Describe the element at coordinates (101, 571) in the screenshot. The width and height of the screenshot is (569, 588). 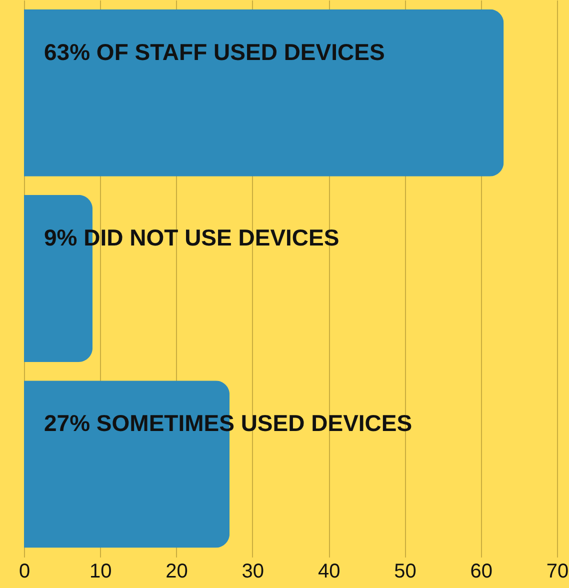
I see `x-tick-label: 10` at that location.